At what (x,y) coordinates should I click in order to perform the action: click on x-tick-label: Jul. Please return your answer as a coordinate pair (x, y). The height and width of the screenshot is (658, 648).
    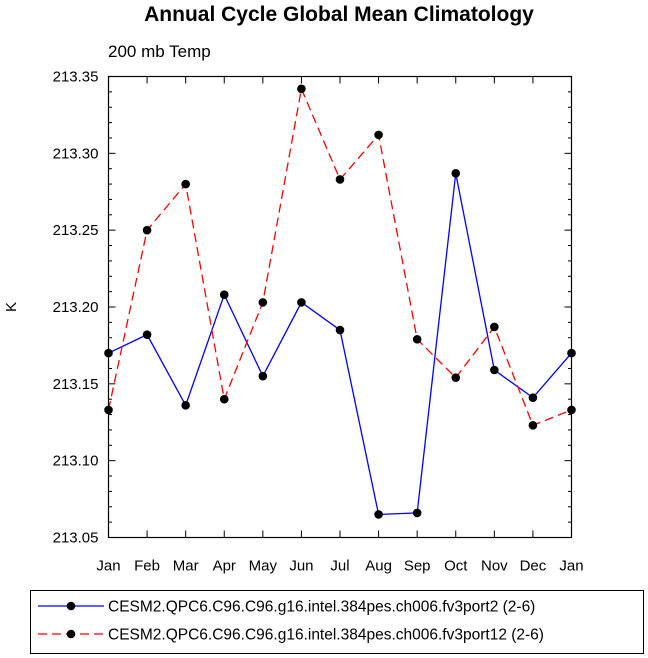
    Looking at the image, I should click on (339, 566).